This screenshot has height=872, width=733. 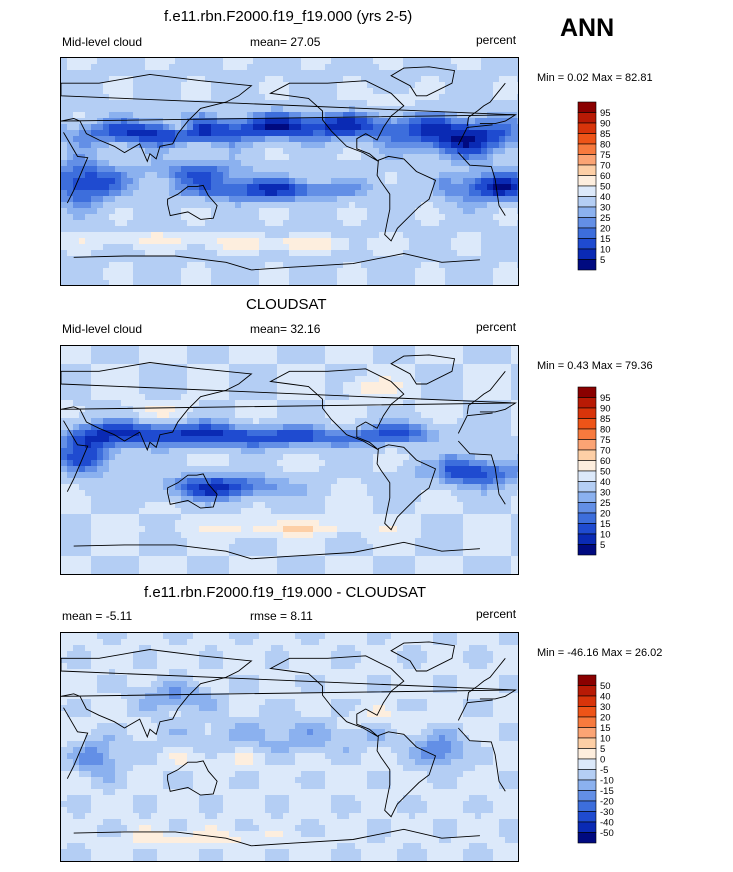 What do you see at coordinates (605, 461) in the screenshot?
I see `colorbar-tick-label: 60` at bounding box center [605, 461].